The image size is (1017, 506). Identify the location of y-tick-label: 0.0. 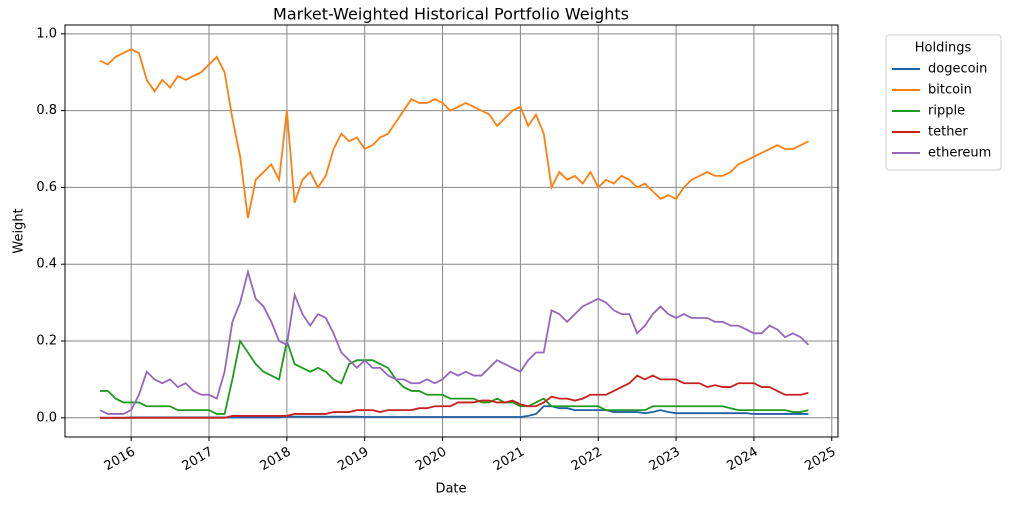
(46, 417).